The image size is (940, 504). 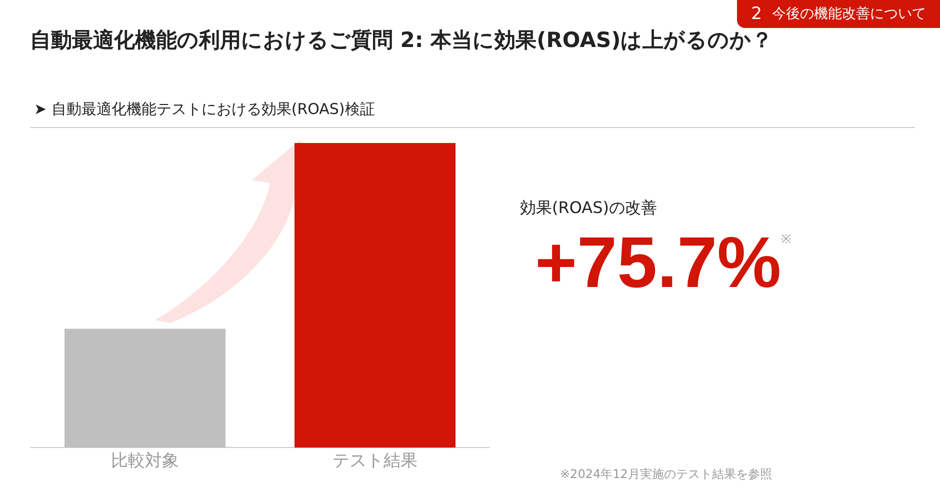 I want to click on text: ※2024年12月実施のテスト結果を参照, so click(x=666, y=474).